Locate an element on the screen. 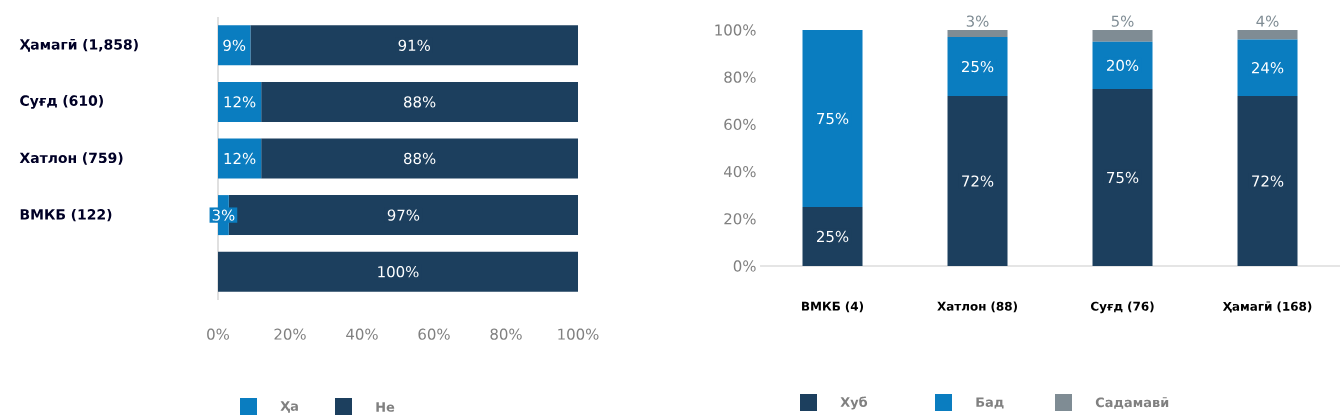 The height and width of the screenshot is (417, 1344). data-label: 4% is located at coordinates (1267, 21).